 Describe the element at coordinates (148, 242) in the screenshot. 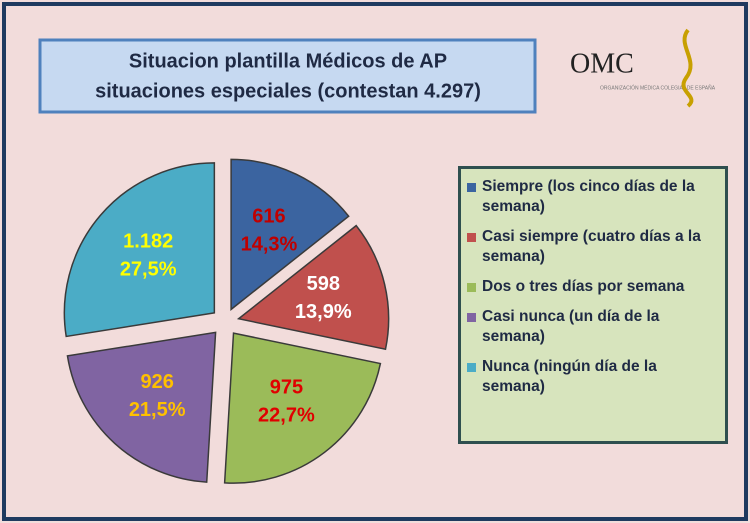

I see `value-label: 1.182` at that location.